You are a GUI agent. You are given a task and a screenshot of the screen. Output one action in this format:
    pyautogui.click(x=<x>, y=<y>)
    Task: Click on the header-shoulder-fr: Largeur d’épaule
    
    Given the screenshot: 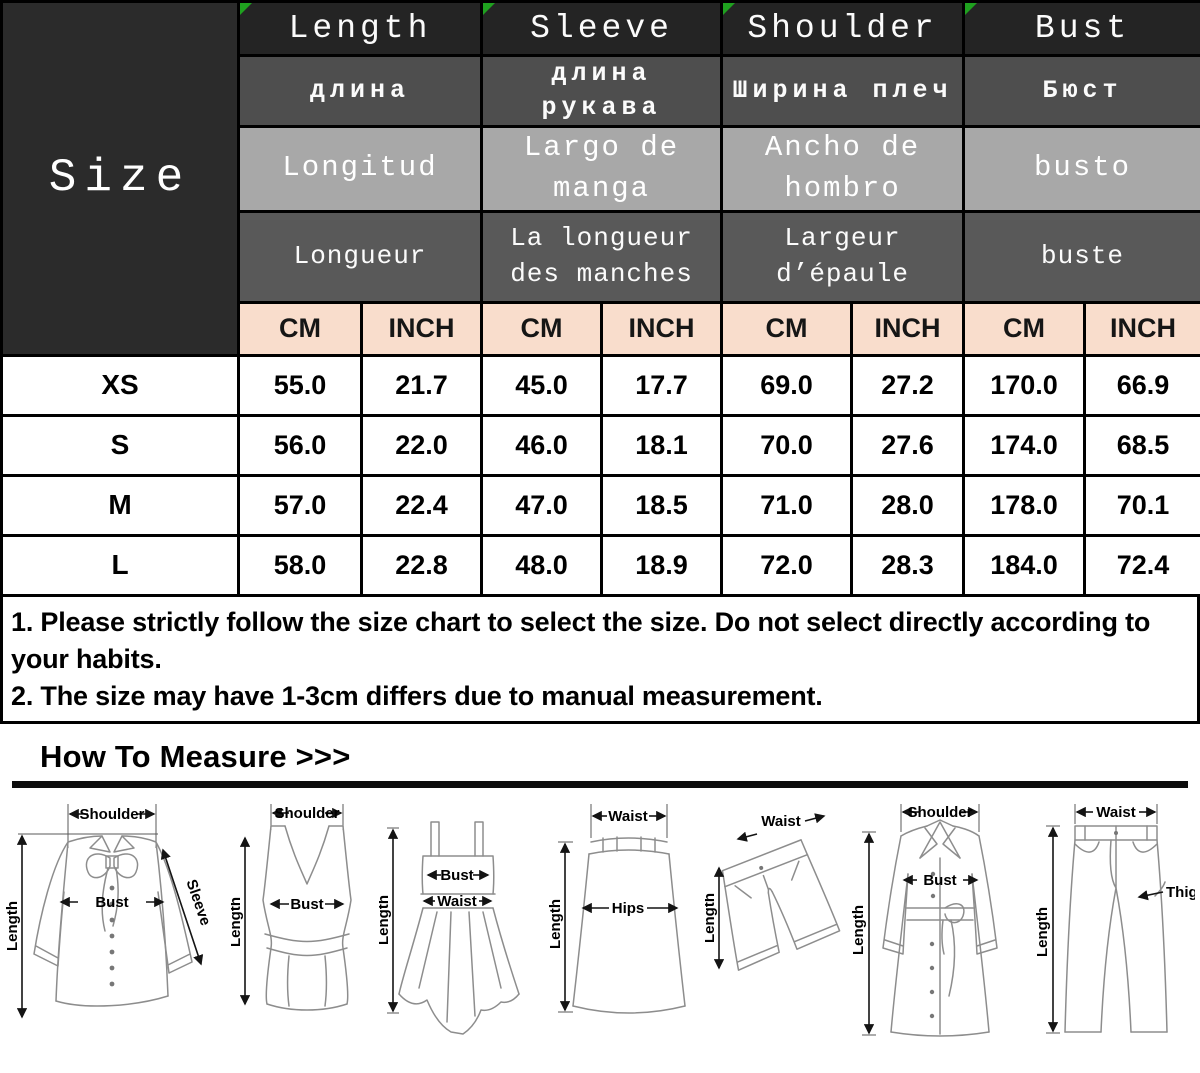 What is the action you would take?
    pyautogui.click(x=843, y=256)
    